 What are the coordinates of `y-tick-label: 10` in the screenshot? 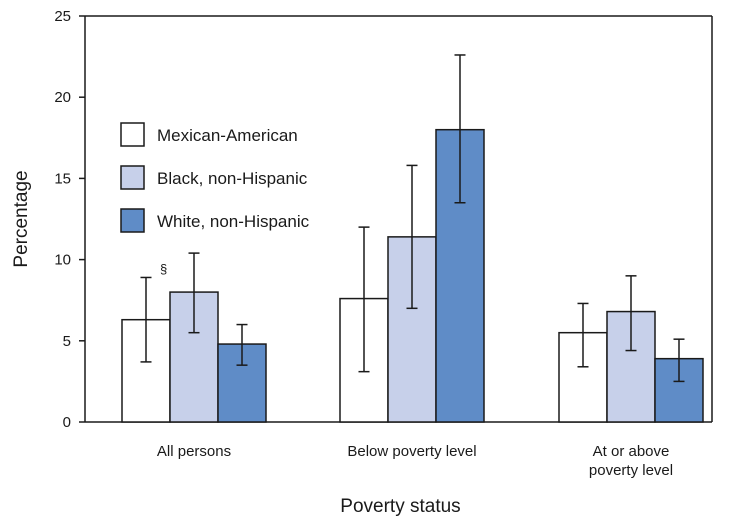 It's located at (62, 260).